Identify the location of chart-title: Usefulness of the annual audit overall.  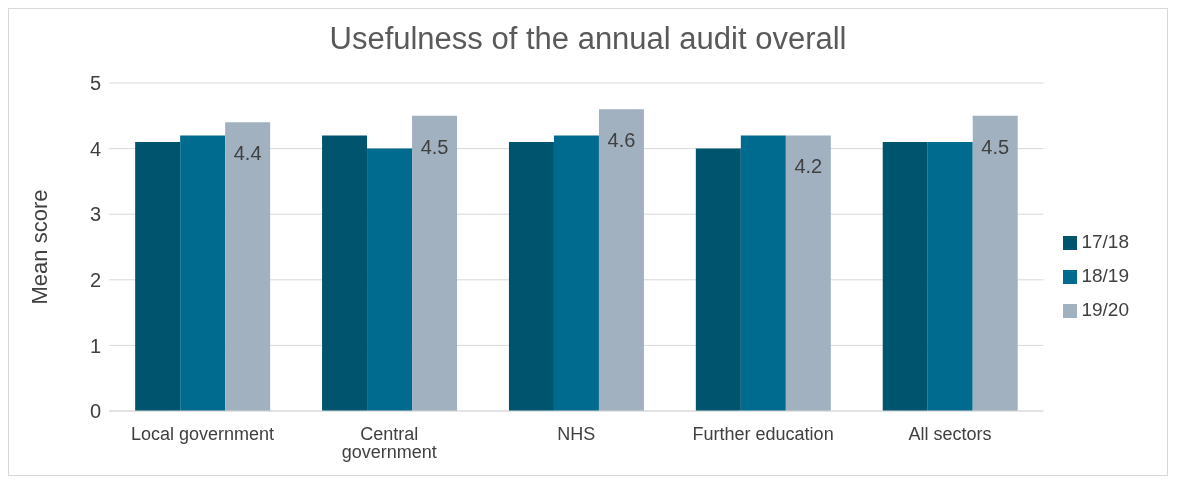
(588, 39).